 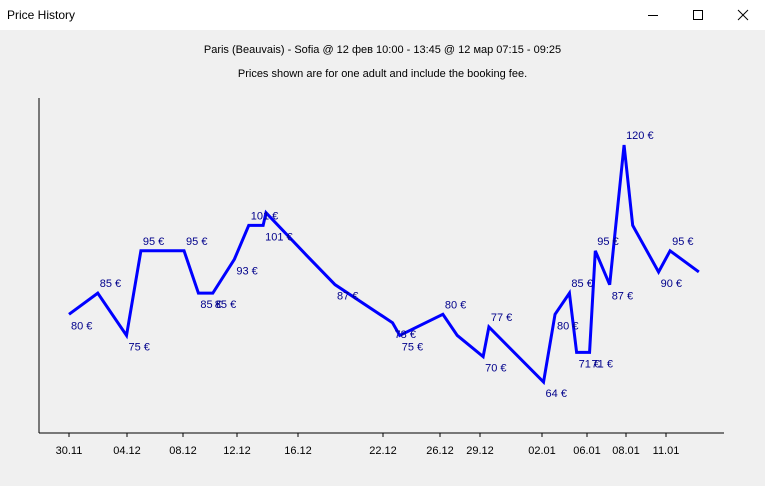 What do you see at coordinates (480, 451) in the screenshot?
I see `x-tick-label: 29.12` at bounding box center [480, 451].